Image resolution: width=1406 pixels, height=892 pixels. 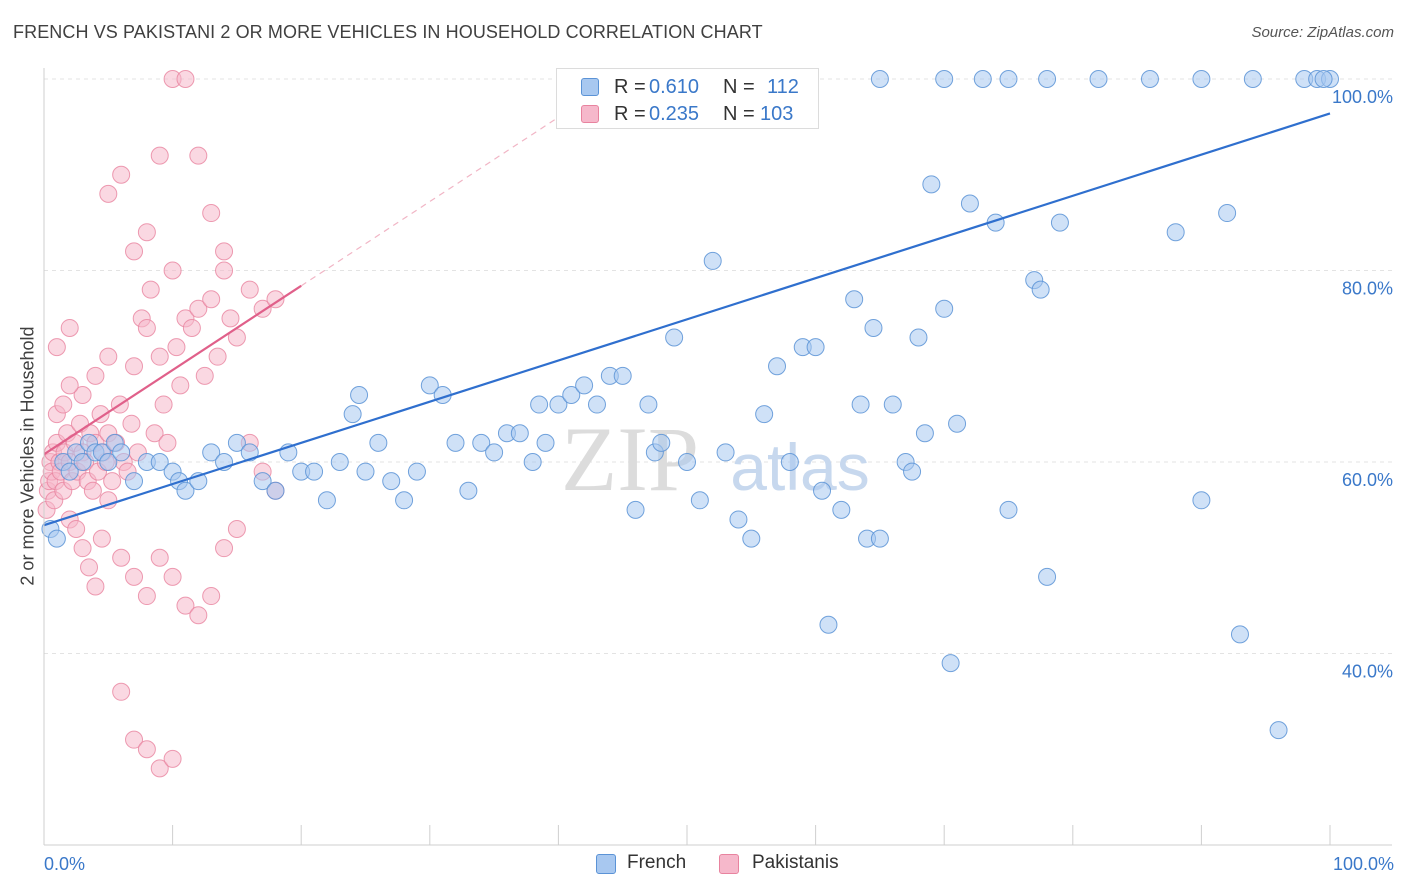 What do you see at coordinates (1363, 864) in the screenshot?
I see `x-tick-label-100: 100.0%` at bounding box center [1363, 864].